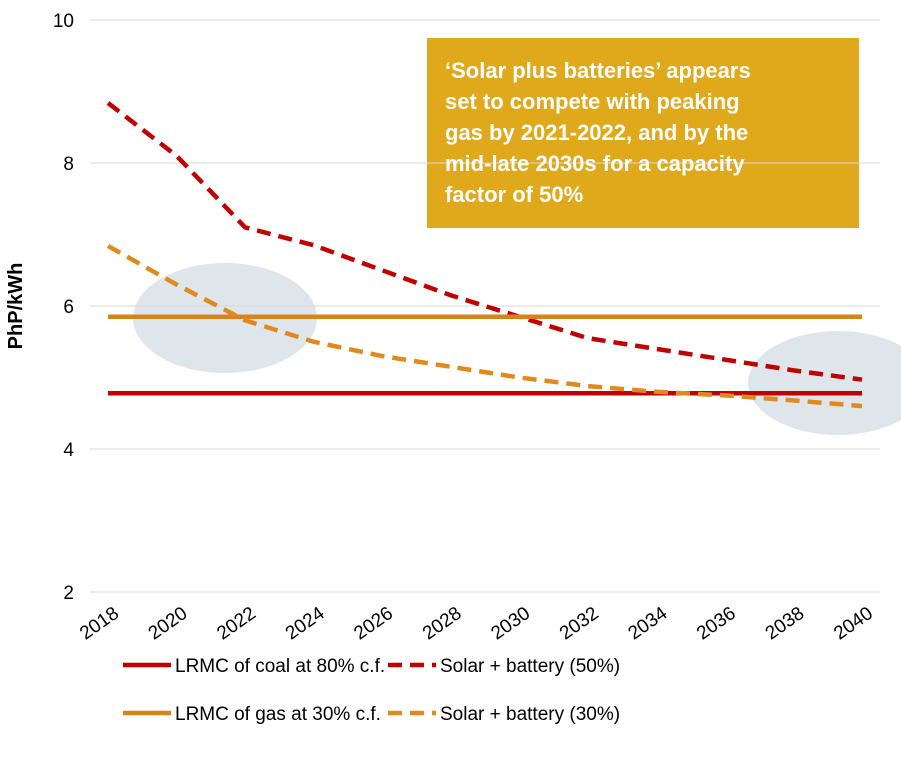 This screenshot has width=901, height=759. I want to click on x-tick-label: 2030, so click(510, 623).